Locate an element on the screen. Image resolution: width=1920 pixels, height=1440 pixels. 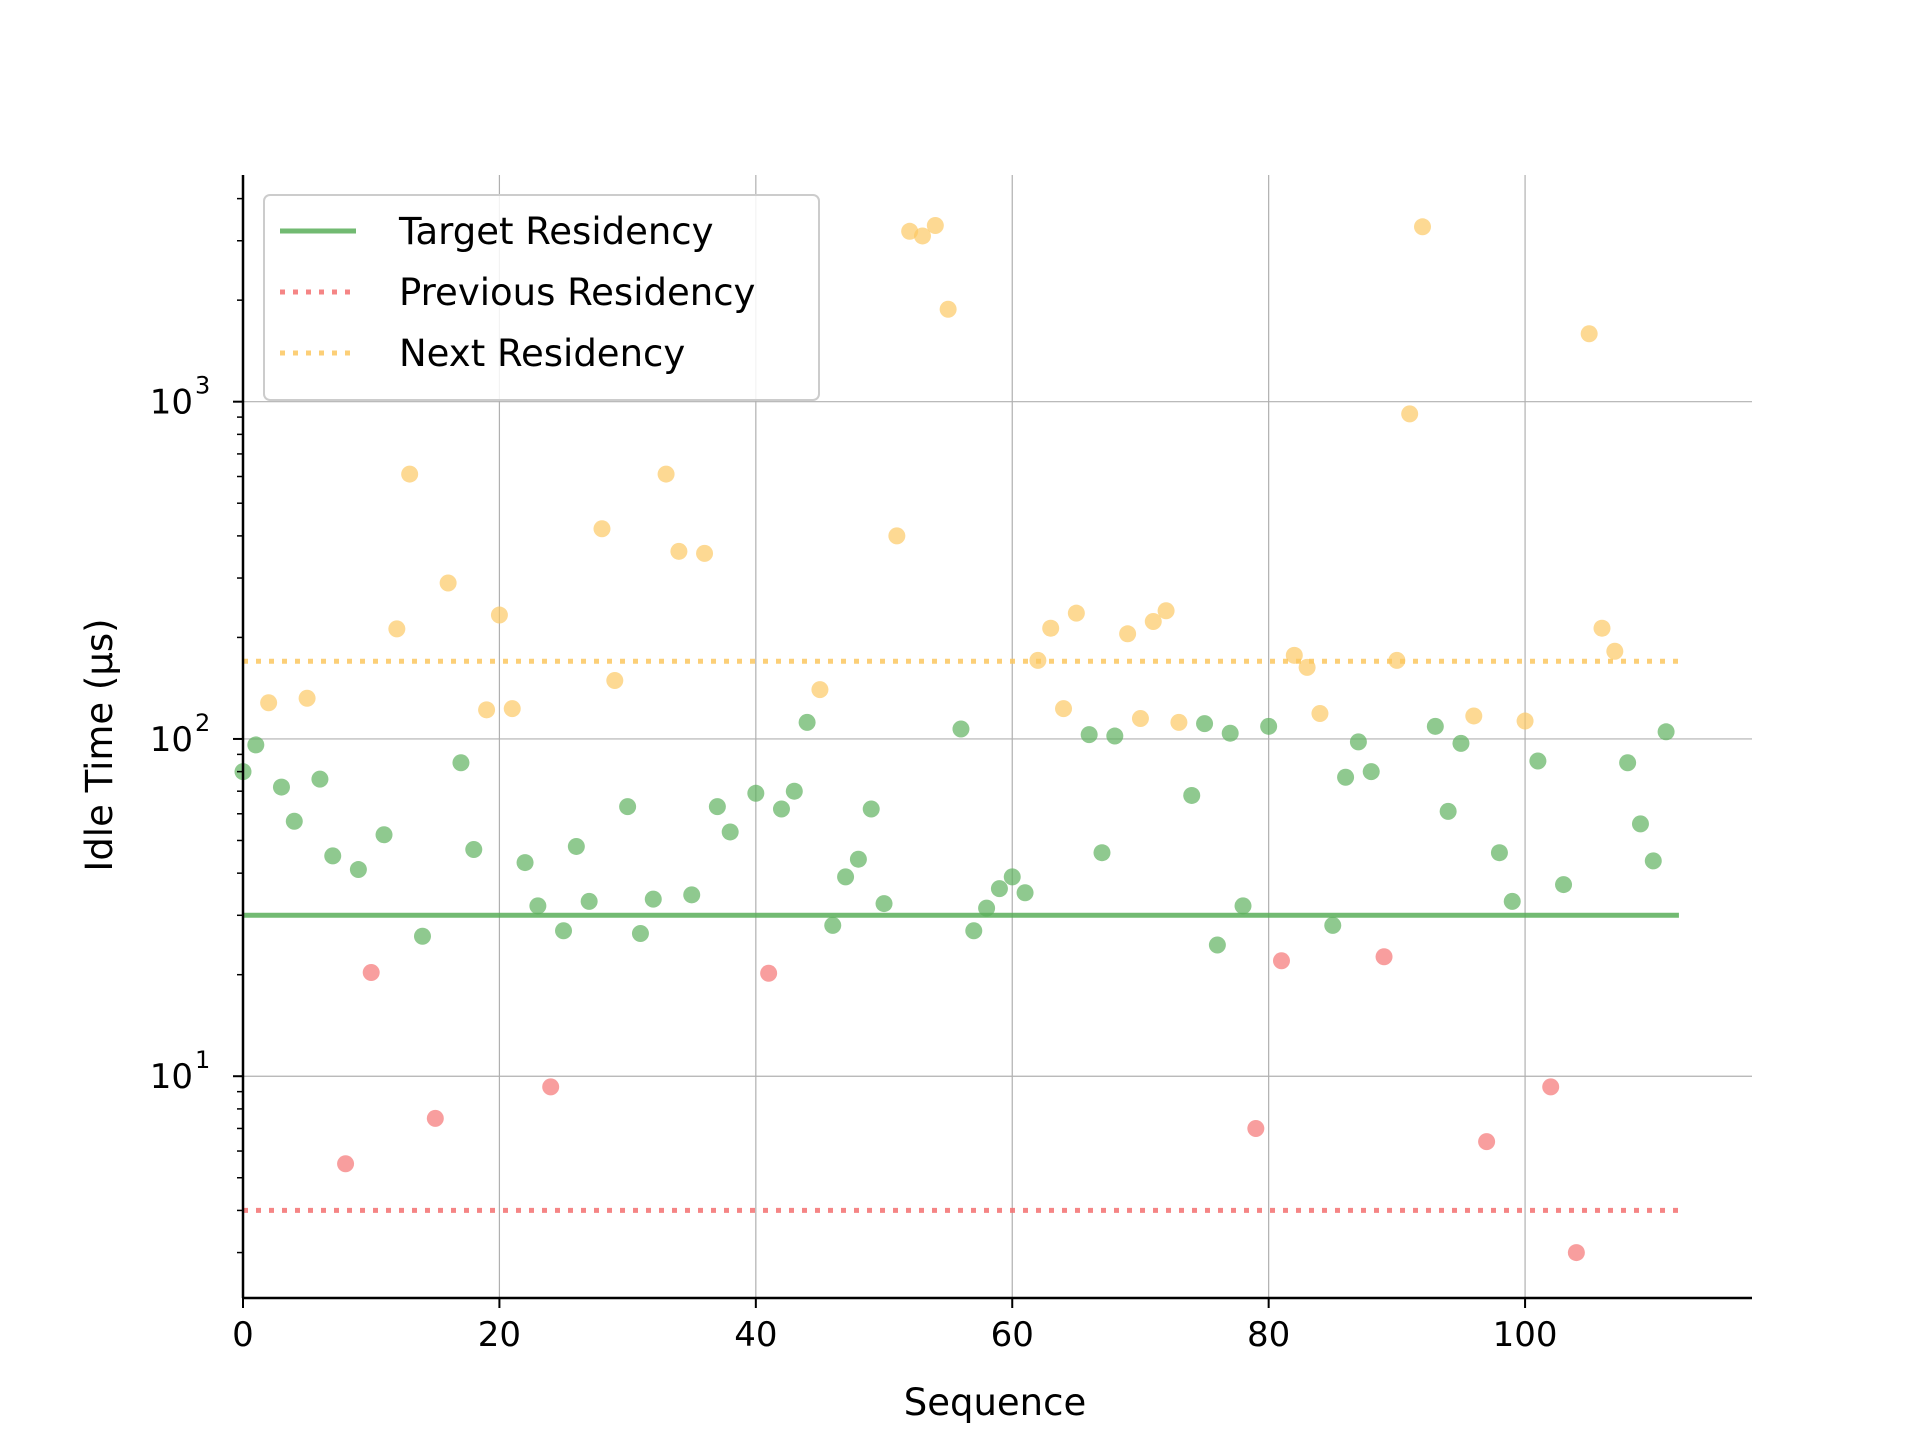
x-tick-label: 60 is located at coordinates (1012, 1335).